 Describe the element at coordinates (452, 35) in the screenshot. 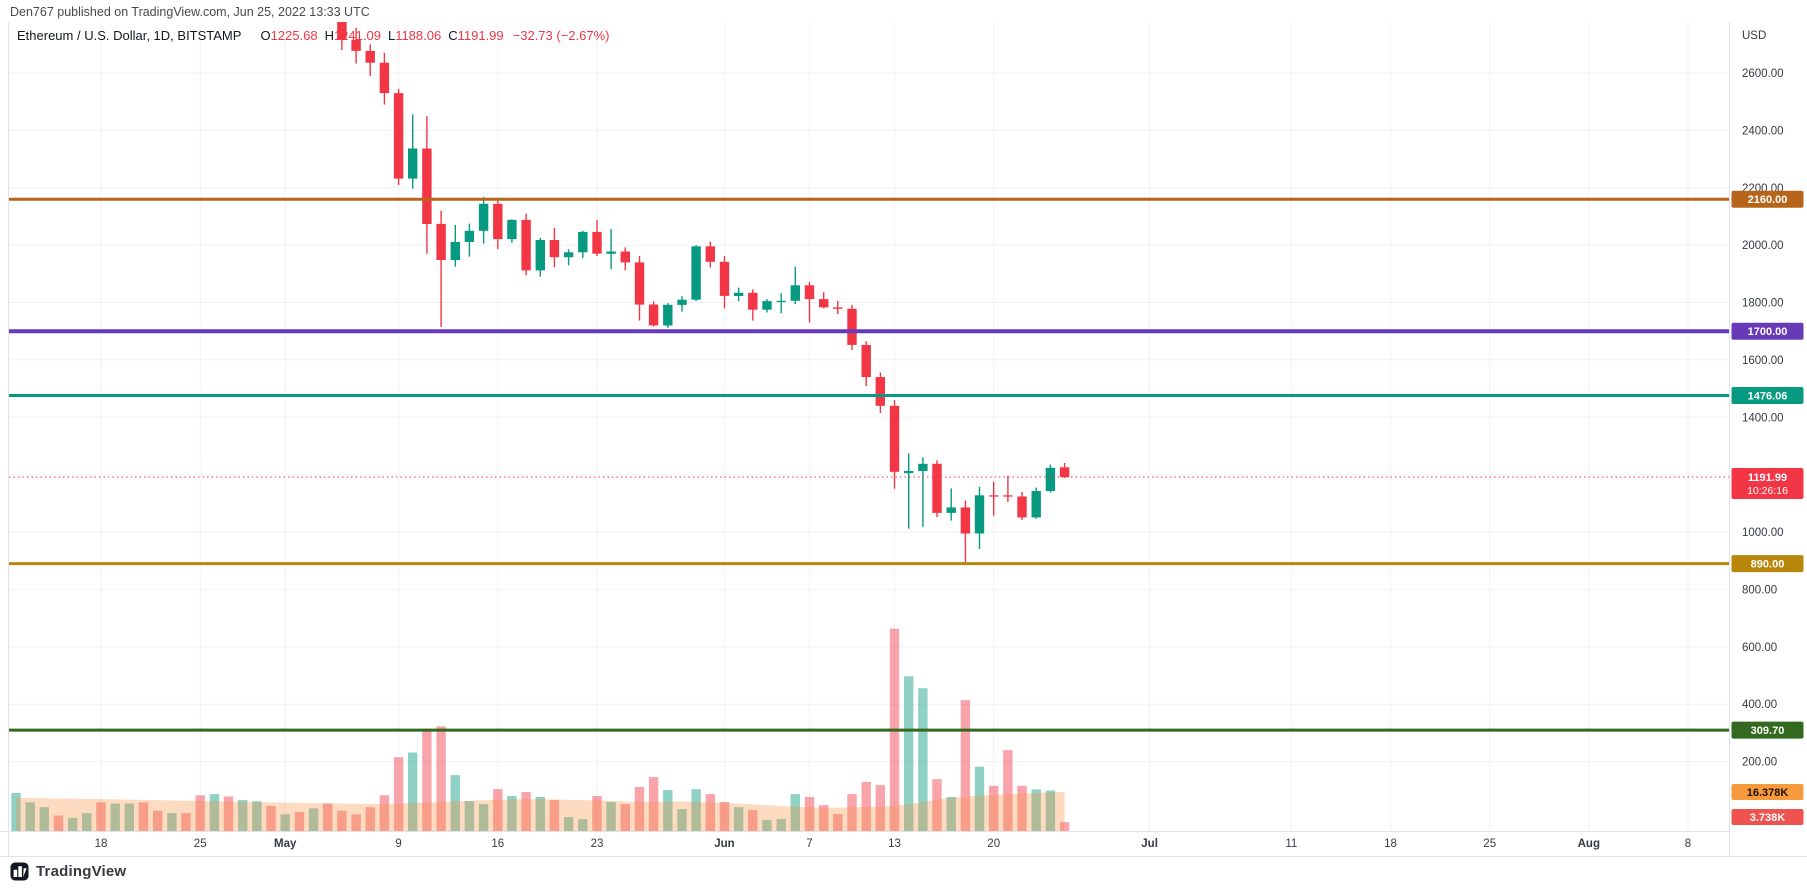

I see `ohlc-close-label: C` at that location.